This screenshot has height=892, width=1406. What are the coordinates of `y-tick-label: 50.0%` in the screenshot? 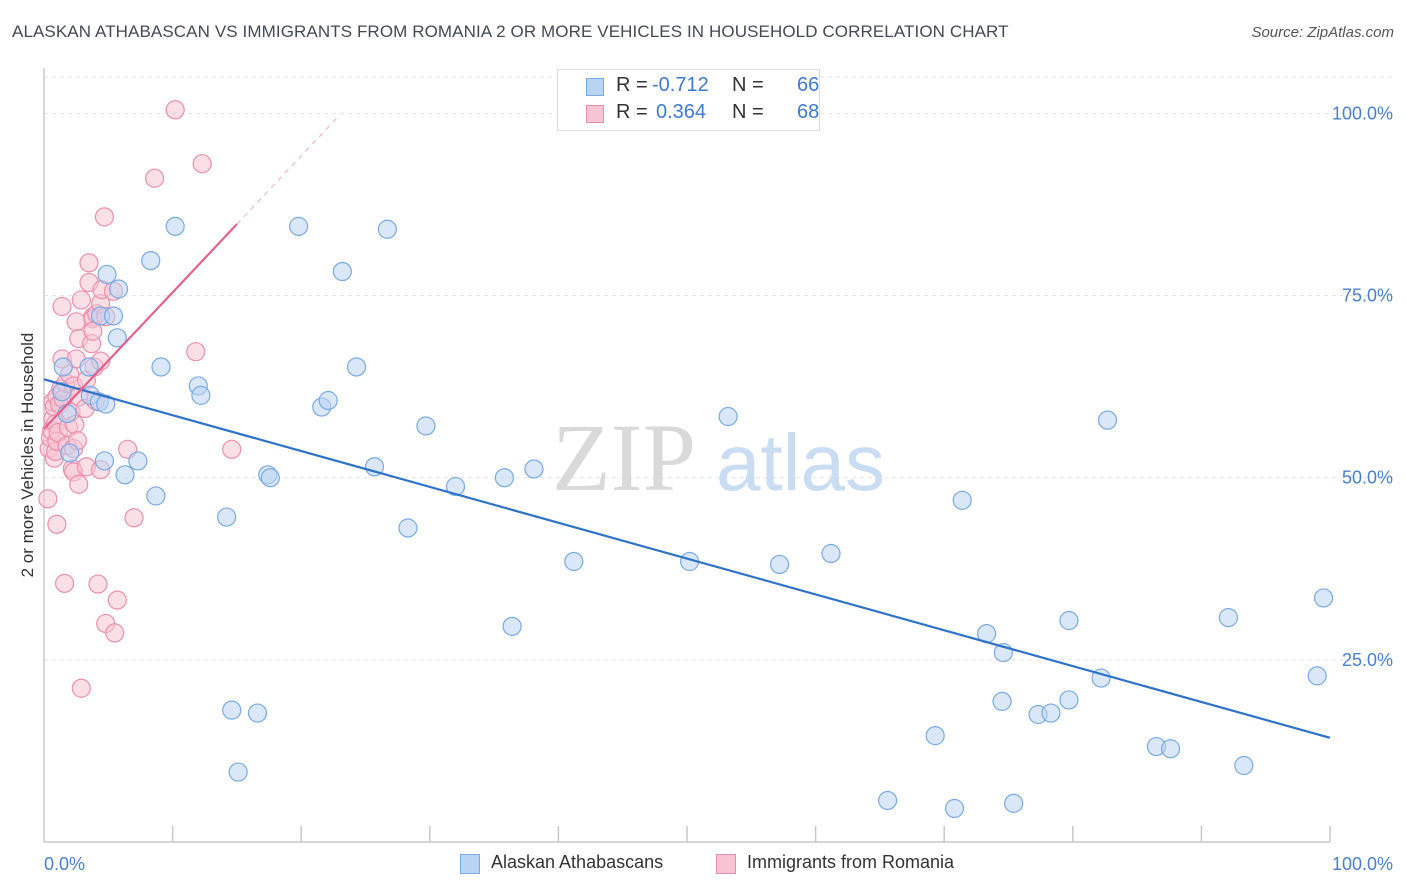 It's located at (1367, 478).